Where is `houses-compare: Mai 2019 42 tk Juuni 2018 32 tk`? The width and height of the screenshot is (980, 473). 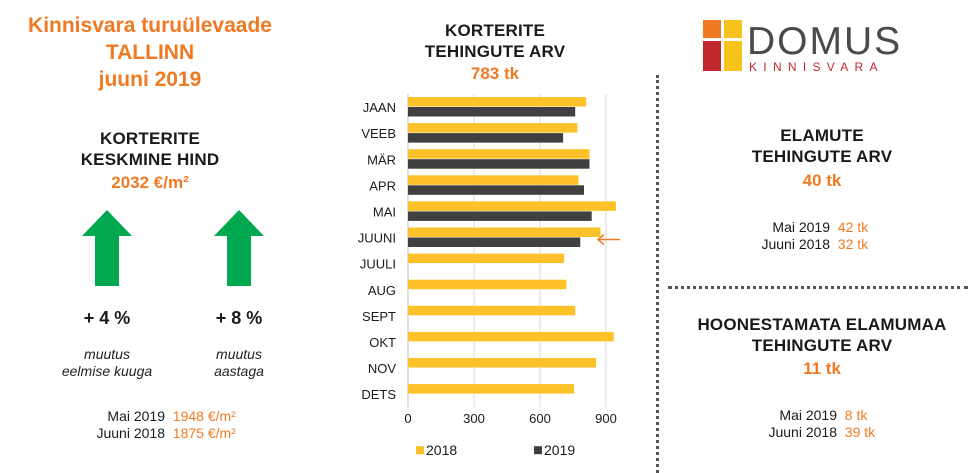
houses-compare: Mai 2019 42 tk Juuni 2018 32 tk is located at coordinates (822, 236).